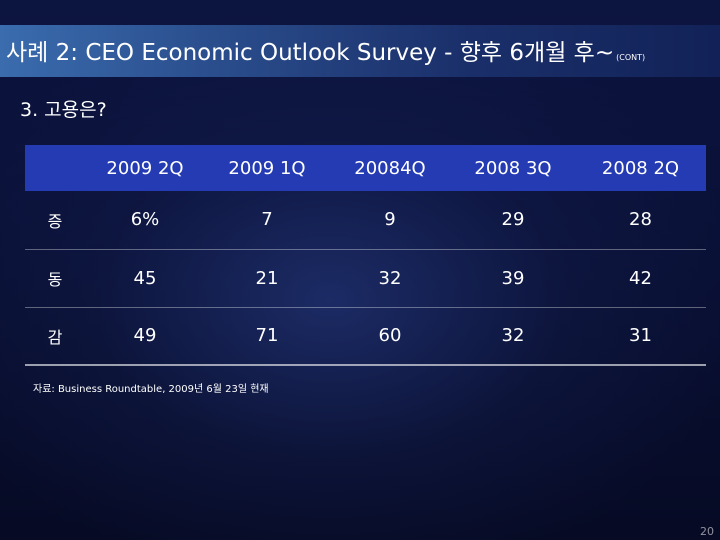 This screenshot has height=540, width=720. What do you see at coordinates (145, 278) in the screenshot?
I see `table-cell: 45` at bounding box center [145, 278].